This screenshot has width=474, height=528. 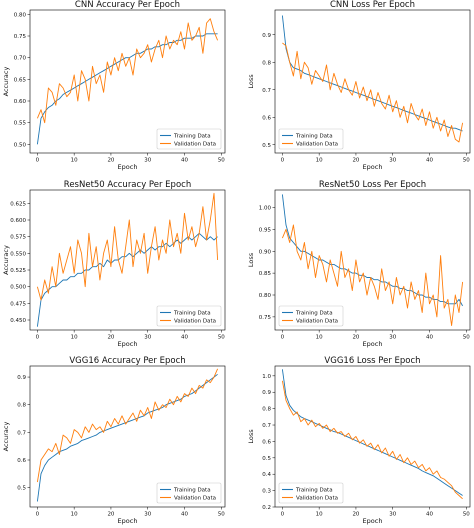 What do you see at coordinates (265, 318) in the screenshot?
I see `y-tick-label: 0.75` at bounding box center [265, 318].